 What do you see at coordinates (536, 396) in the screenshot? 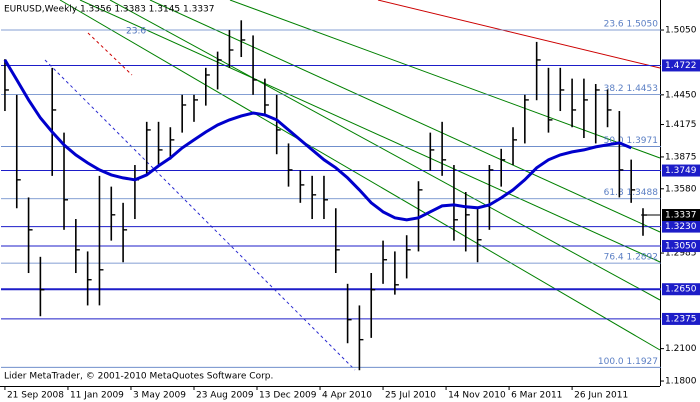
I see `x-tick-label: 6 Mar 2011` at bounding box center [536, 396].